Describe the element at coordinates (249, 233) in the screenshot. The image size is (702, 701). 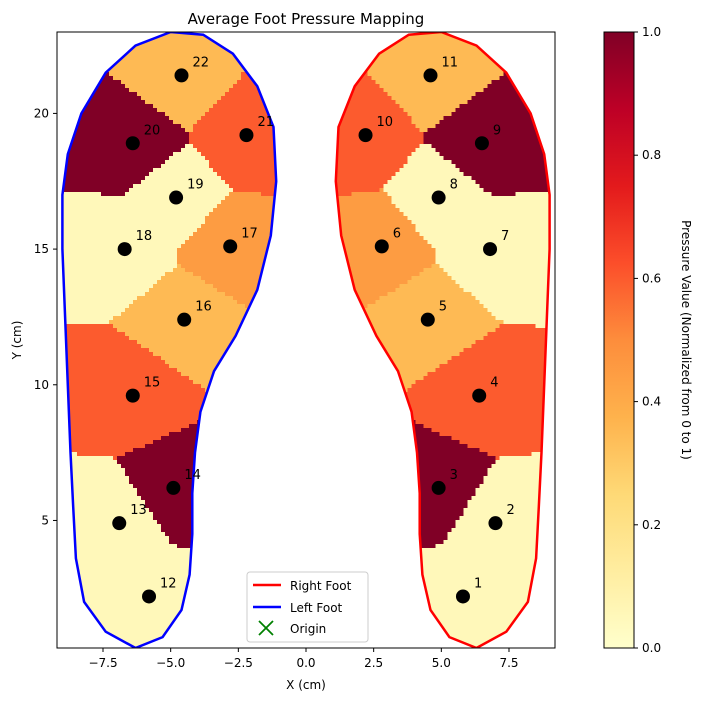
I see `sensor-17-label: 17` at that location.